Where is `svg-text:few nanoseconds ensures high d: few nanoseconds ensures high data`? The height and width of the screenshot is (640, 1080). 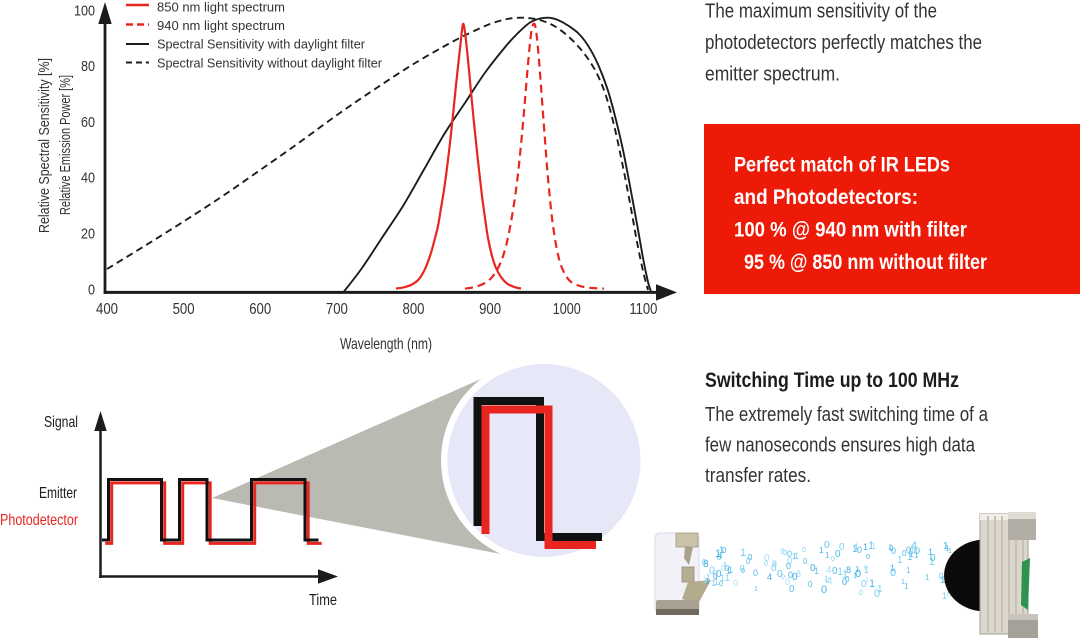
svg-text:few nanoseconds ensures high d: few nanoseconds ensures high data is located at coordinates (840, 446).